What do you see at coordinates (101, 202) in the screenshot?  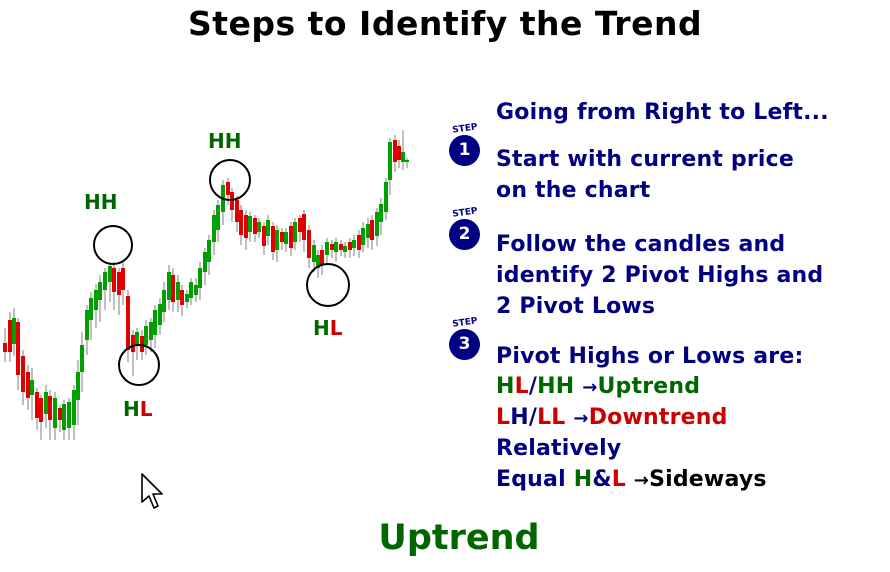 I see `pivot-label-hh-1-text: HH` at bounding box center [101, 202].